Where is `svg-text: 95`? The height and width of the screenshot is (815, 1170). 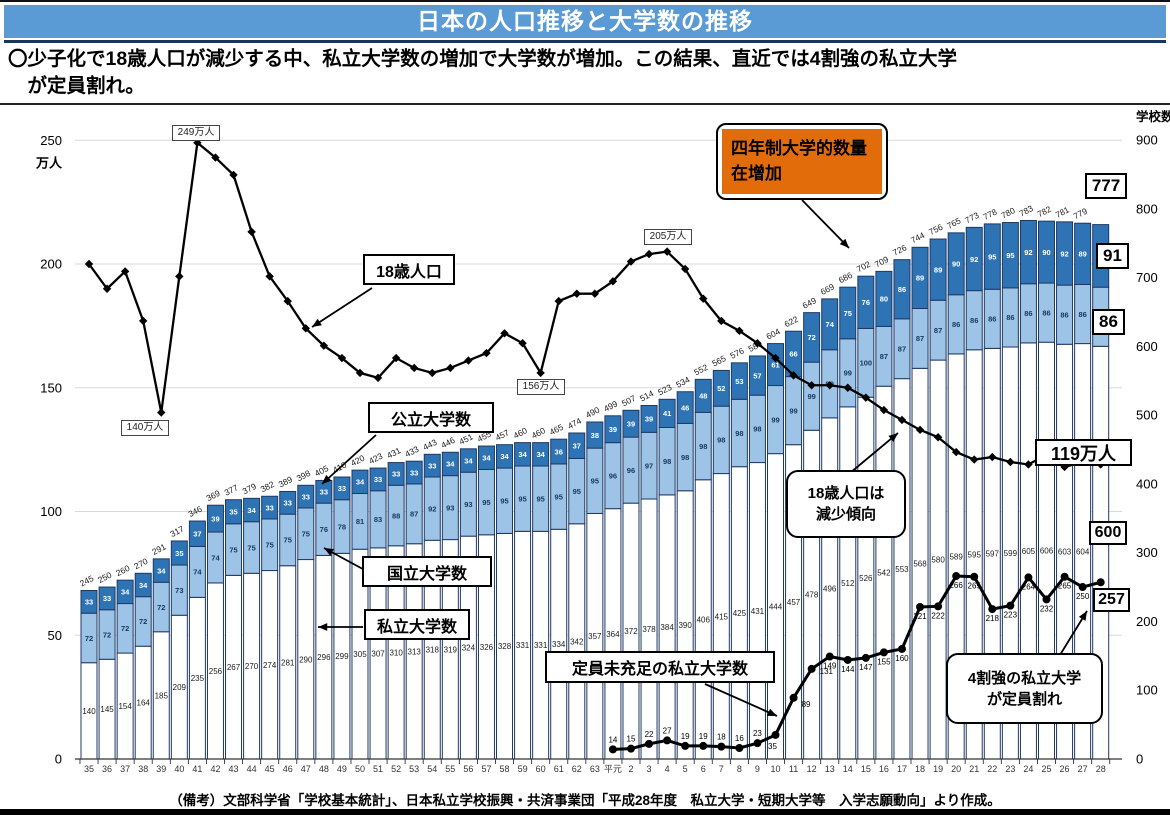 svg-text: 95 is located at coordinates (486, 502).